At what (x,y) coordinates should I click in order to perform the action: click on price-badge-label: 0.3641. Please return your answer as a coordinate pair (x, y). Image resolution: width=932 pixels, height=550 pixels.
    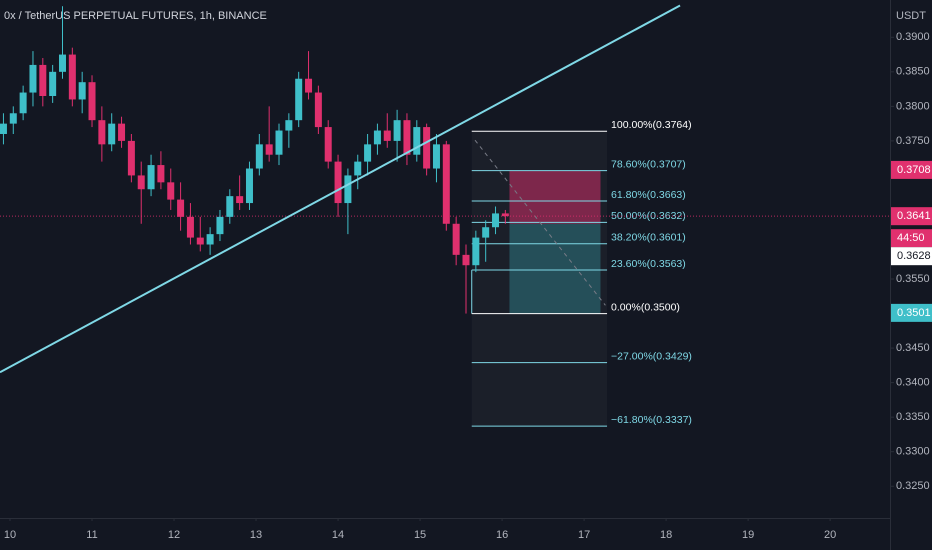
    Looking at the image, I should click on (914, 216).